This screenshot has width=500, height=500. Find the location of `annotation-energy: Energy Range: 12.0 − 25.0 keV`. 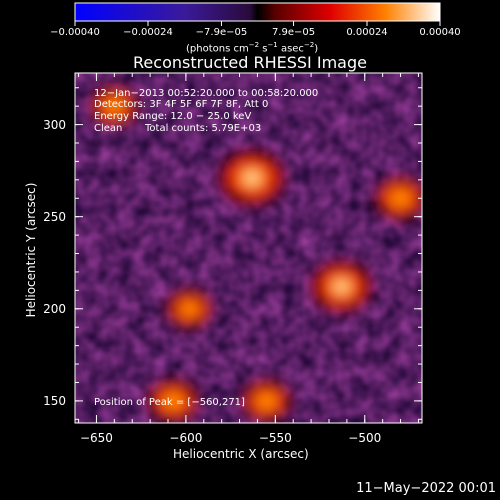

annotation-energy: Energy Range: 12.0 − 25.0 keV is located at coordinates (173, 116).